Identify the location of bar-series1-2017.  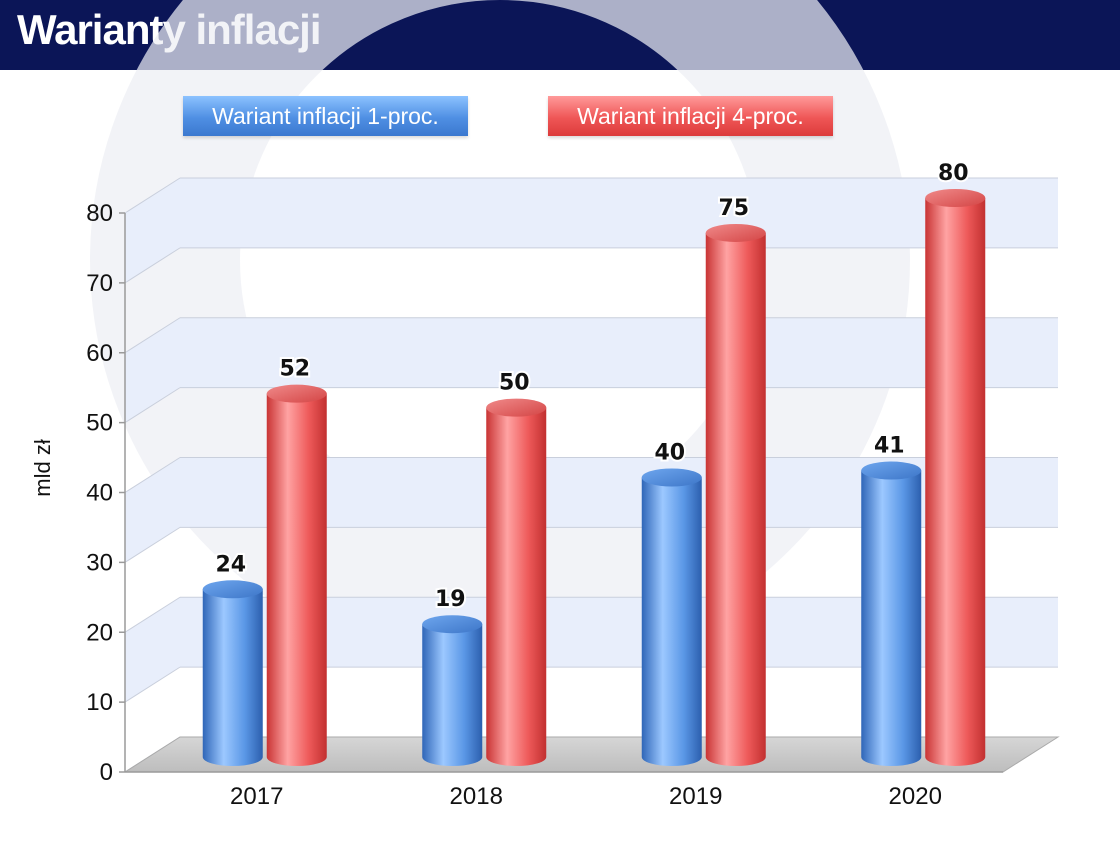
(232, 673).